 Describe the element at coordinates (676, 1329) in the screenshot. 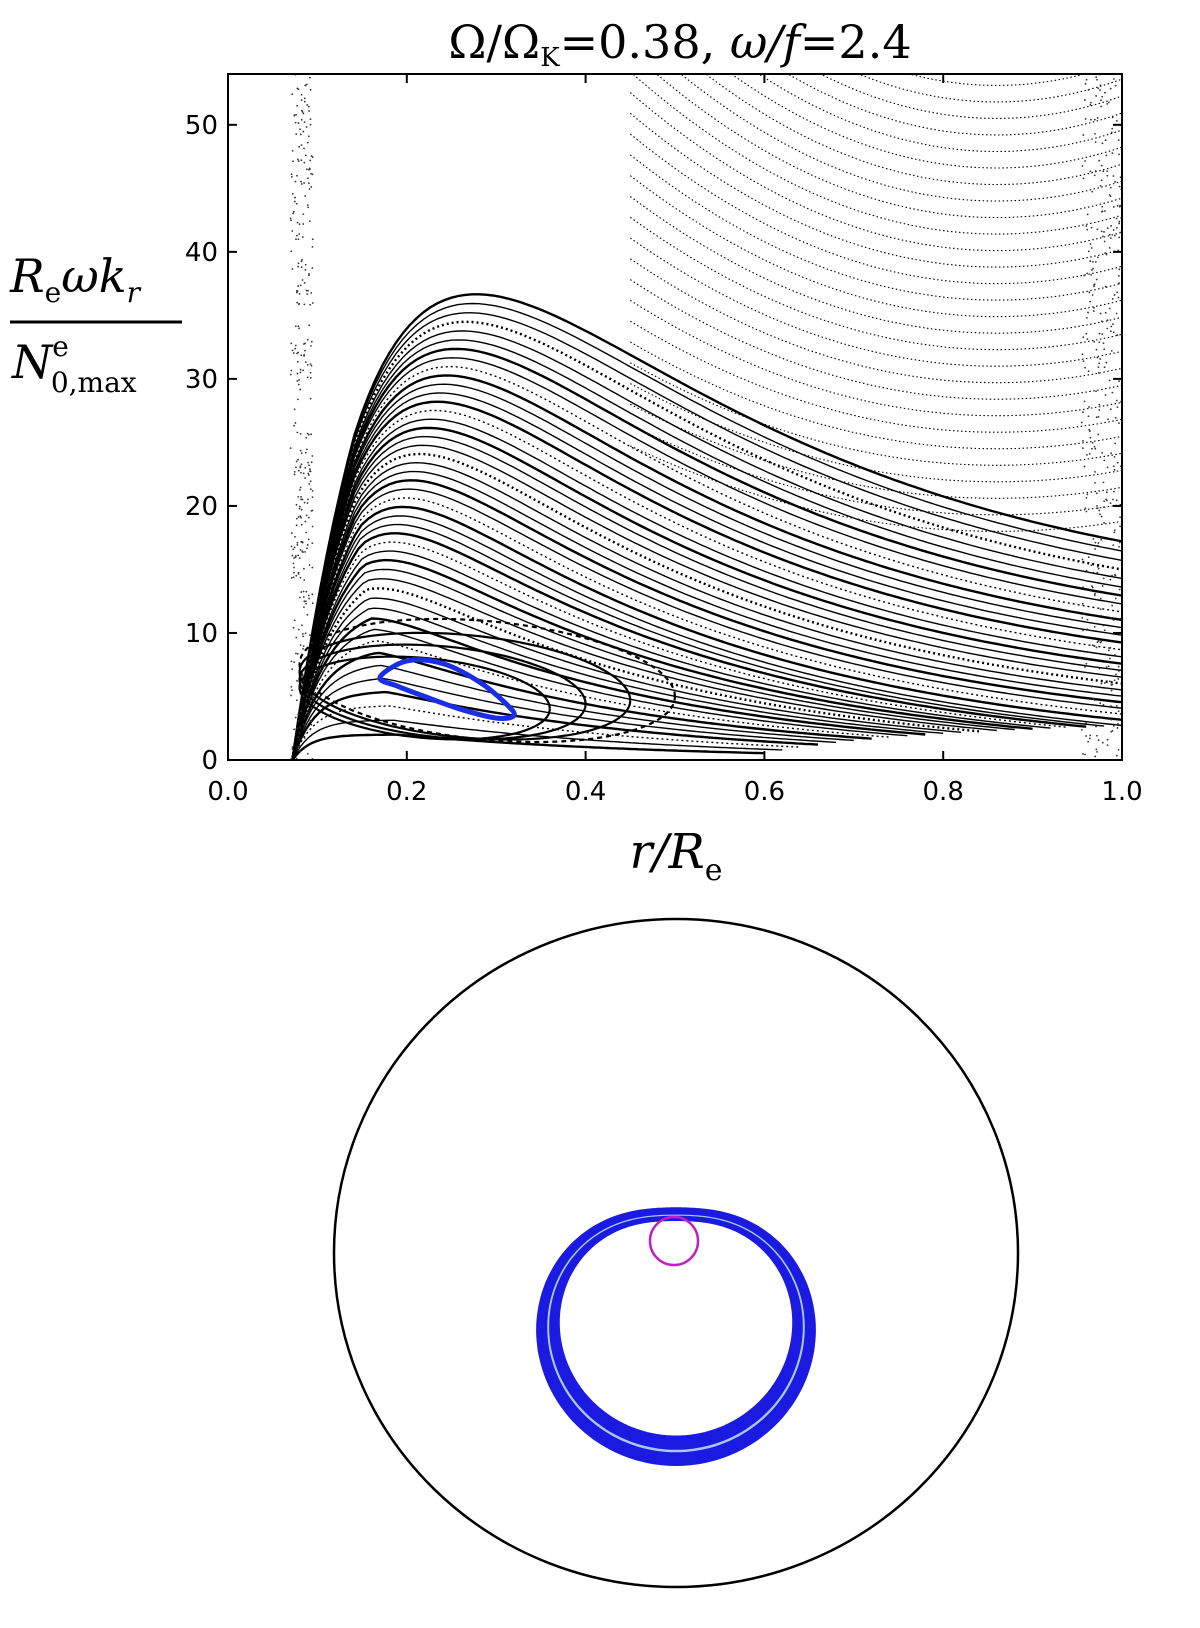

I see `trajectory-loop` at that location.